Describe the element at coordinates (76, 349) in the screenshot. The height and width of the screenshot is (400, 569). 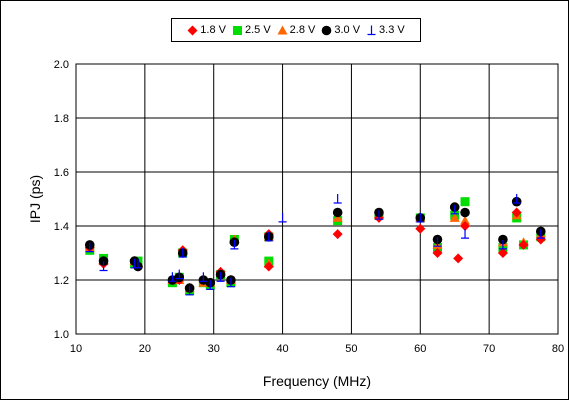
I see `x-tick-label: 10` at that location.